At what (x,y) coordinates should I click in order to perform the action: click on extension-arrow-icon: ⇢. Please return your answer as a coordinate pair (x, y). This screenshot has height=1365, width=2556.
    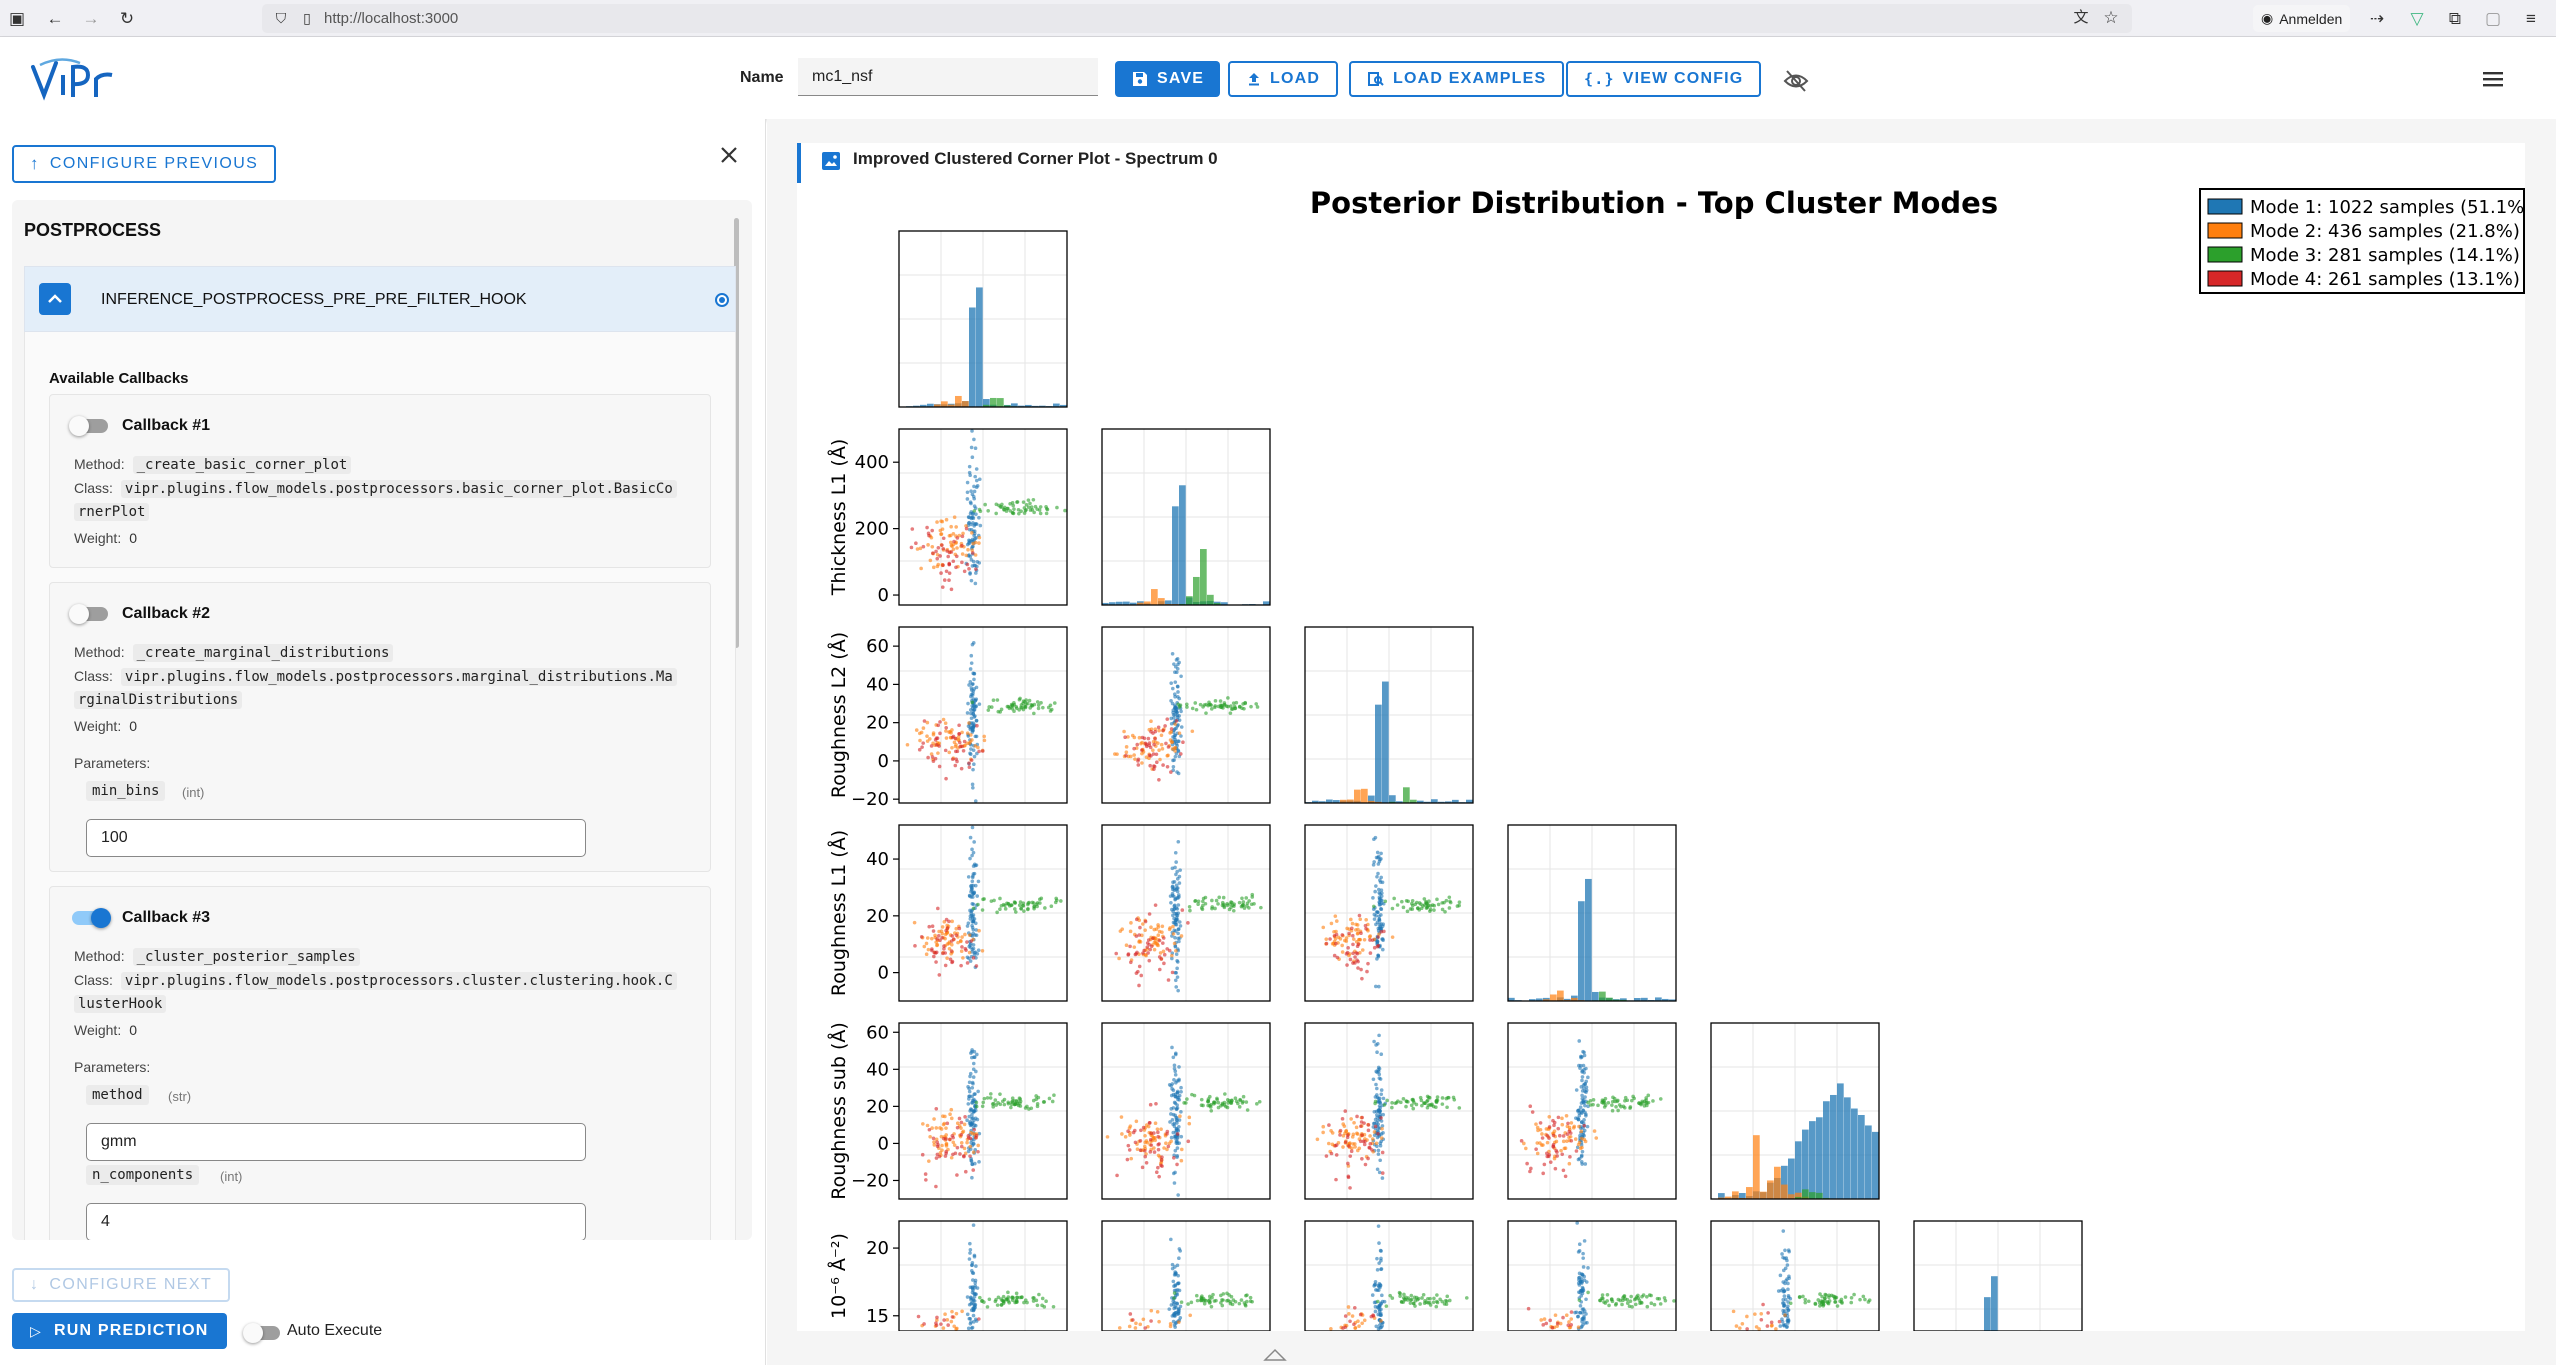
    Looking at the image, I should click on (2377, 18).